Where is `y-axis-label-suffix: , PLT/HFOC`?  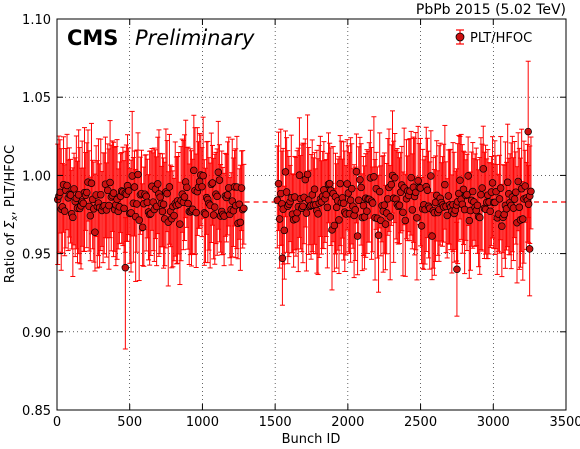 y-axis-label-suffix: , PLT/HFOC is located at coordinates (10, 180).